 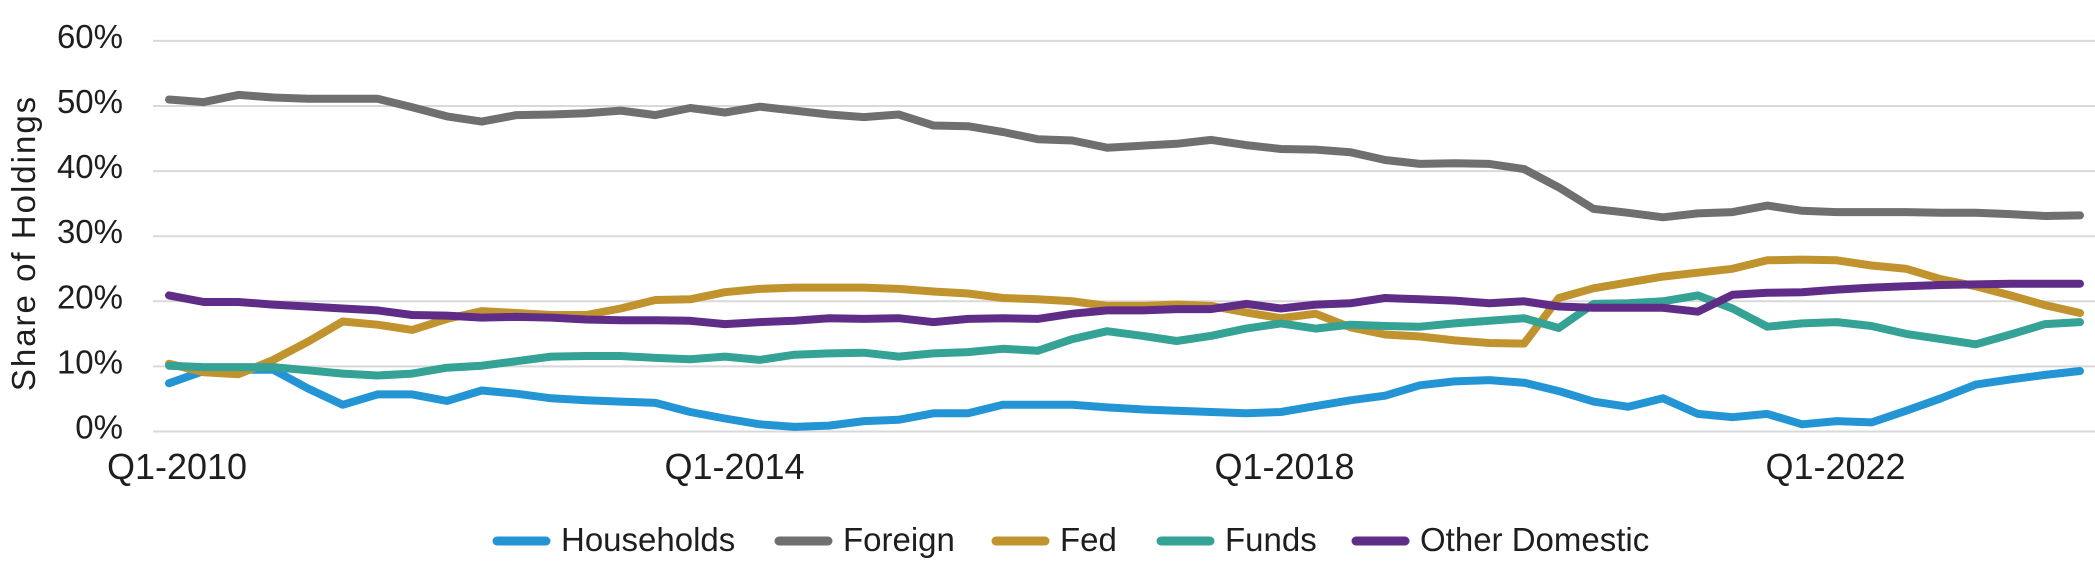 What do you see at coordinates (734, 466) in the screenshot?
I see `svg-text: Q1-2014` at bounding box center [734, 466].